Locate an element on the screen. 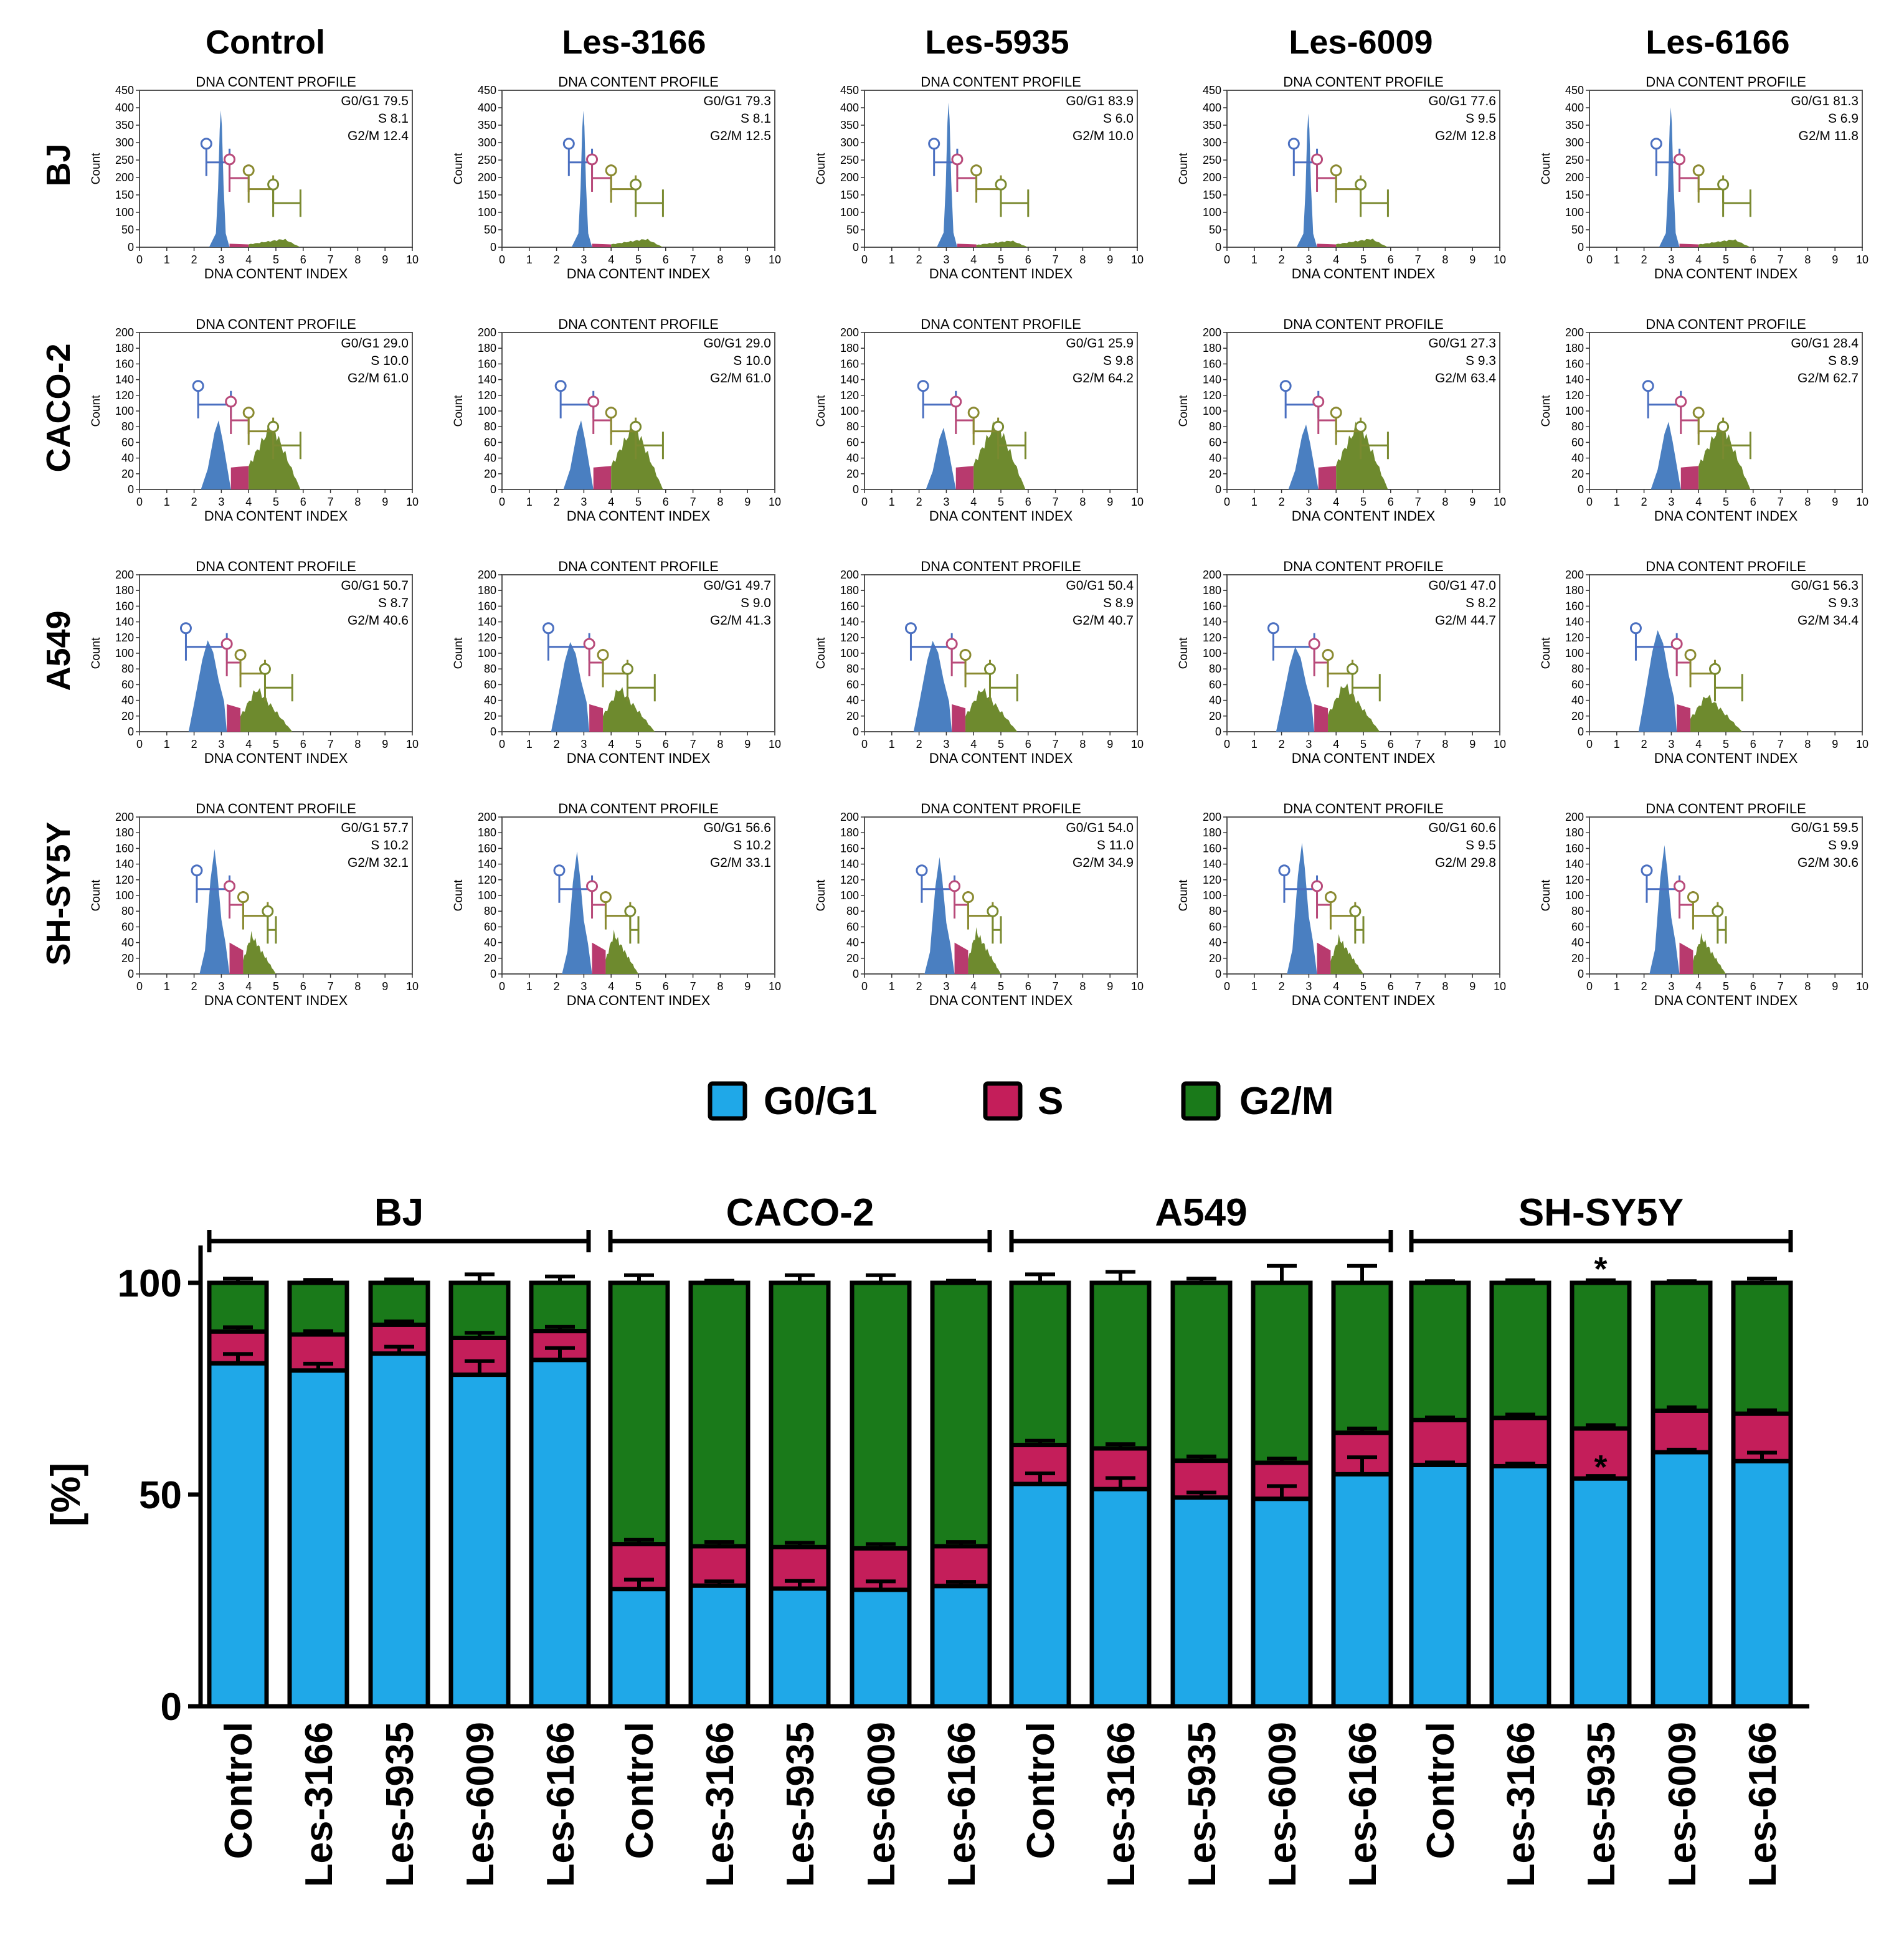  y-tick-label: 20 is located at coordinates (127, 474).